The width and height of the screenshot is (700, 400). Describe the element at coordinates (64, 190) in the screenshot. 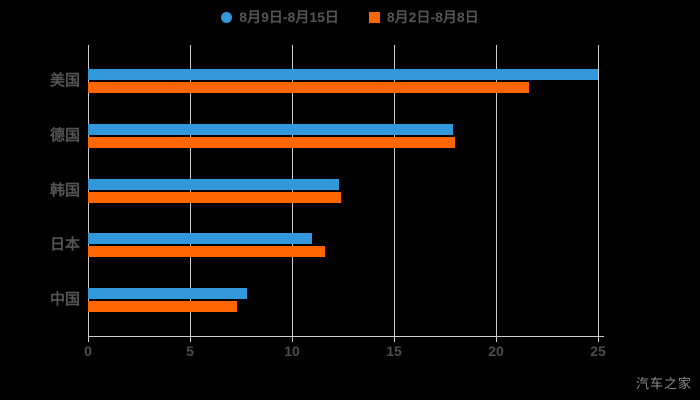

I see `category-label-2: 韩国` at that location.